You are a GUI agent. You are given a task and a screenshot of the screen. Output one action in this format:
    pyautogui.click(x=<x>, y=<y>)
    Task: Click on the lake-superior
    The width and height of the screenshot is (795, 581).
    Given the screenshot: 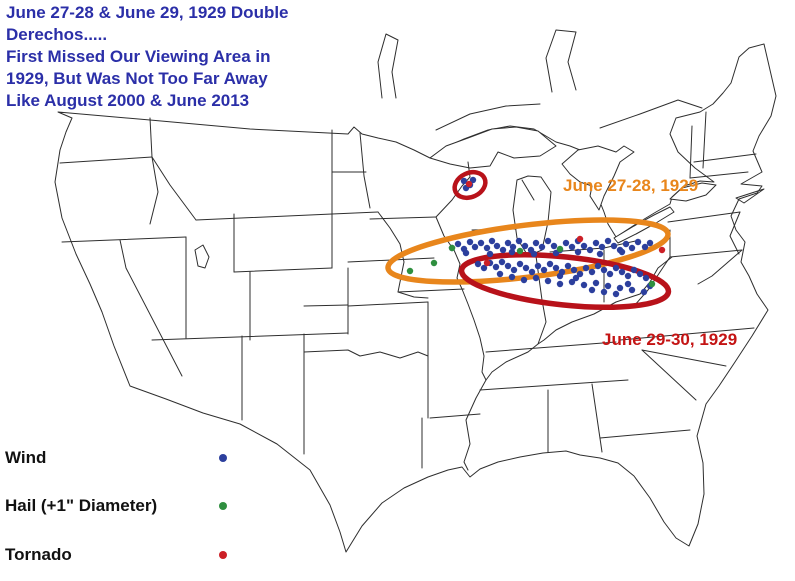 What is the action you would take?
    pyautogui.click(x=493, y=147)
    